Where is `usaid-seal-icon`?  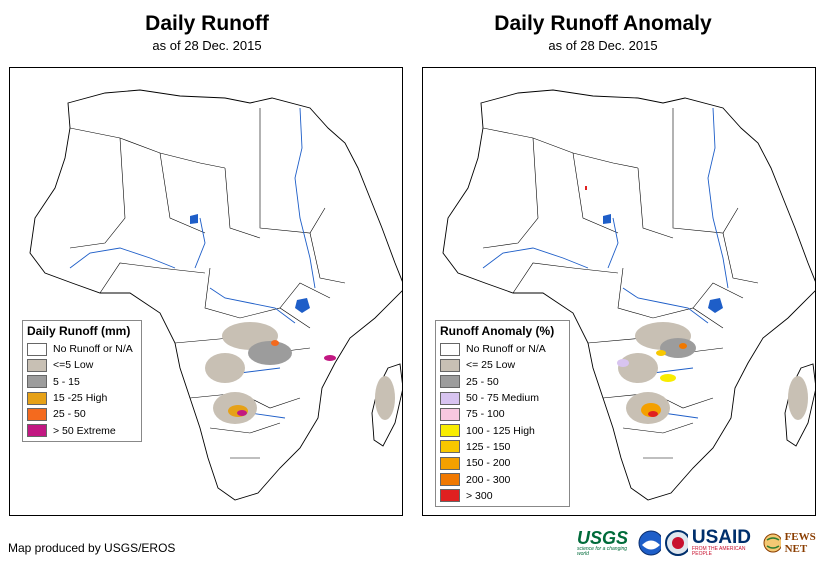 usaid-seal-icon is located at coordinates (676, 542).